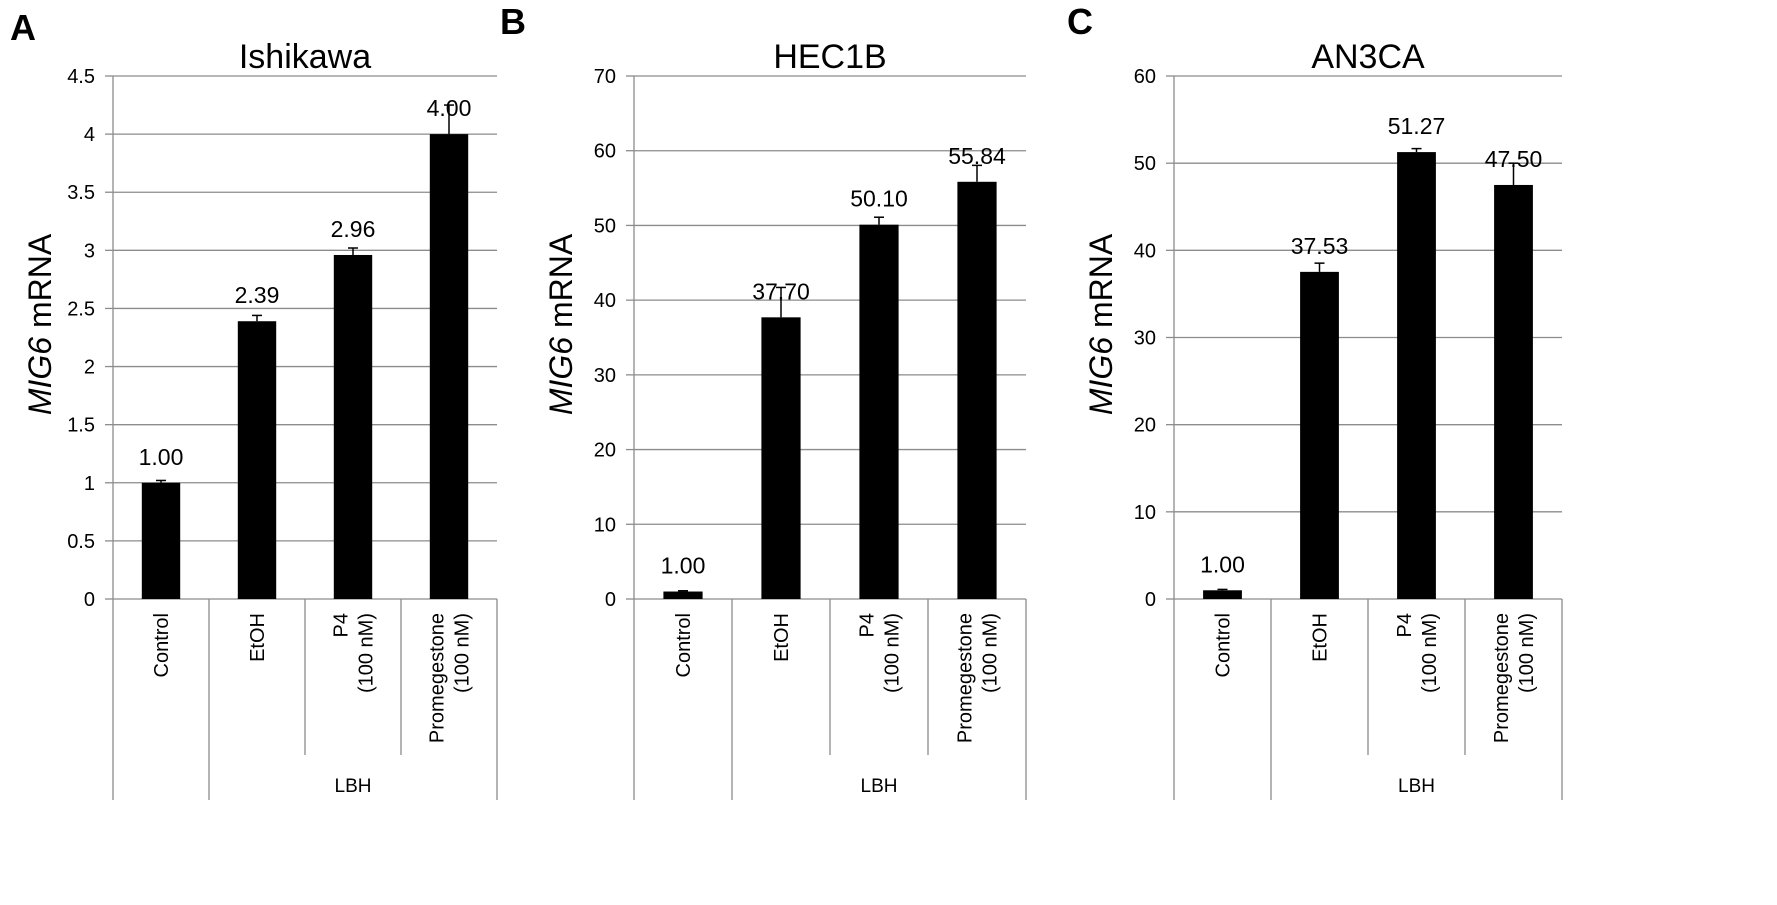  What do you see at coordinates (305, 57) in the screenshot?
I see `chart-title: Ishikawa` at bounding box center [305, 57].